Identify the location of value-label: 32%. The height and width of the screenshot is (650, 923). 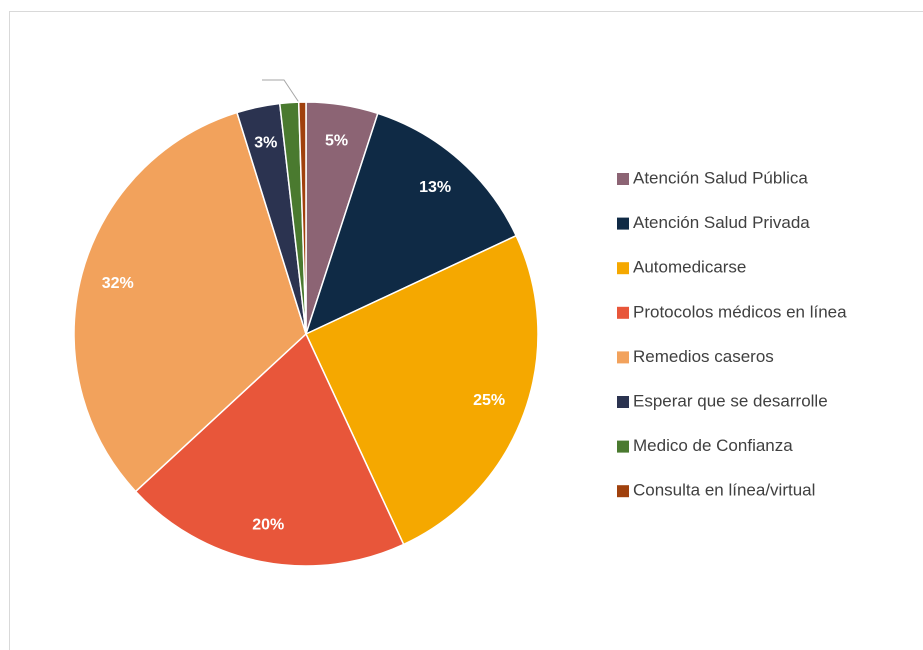
(118, 283).